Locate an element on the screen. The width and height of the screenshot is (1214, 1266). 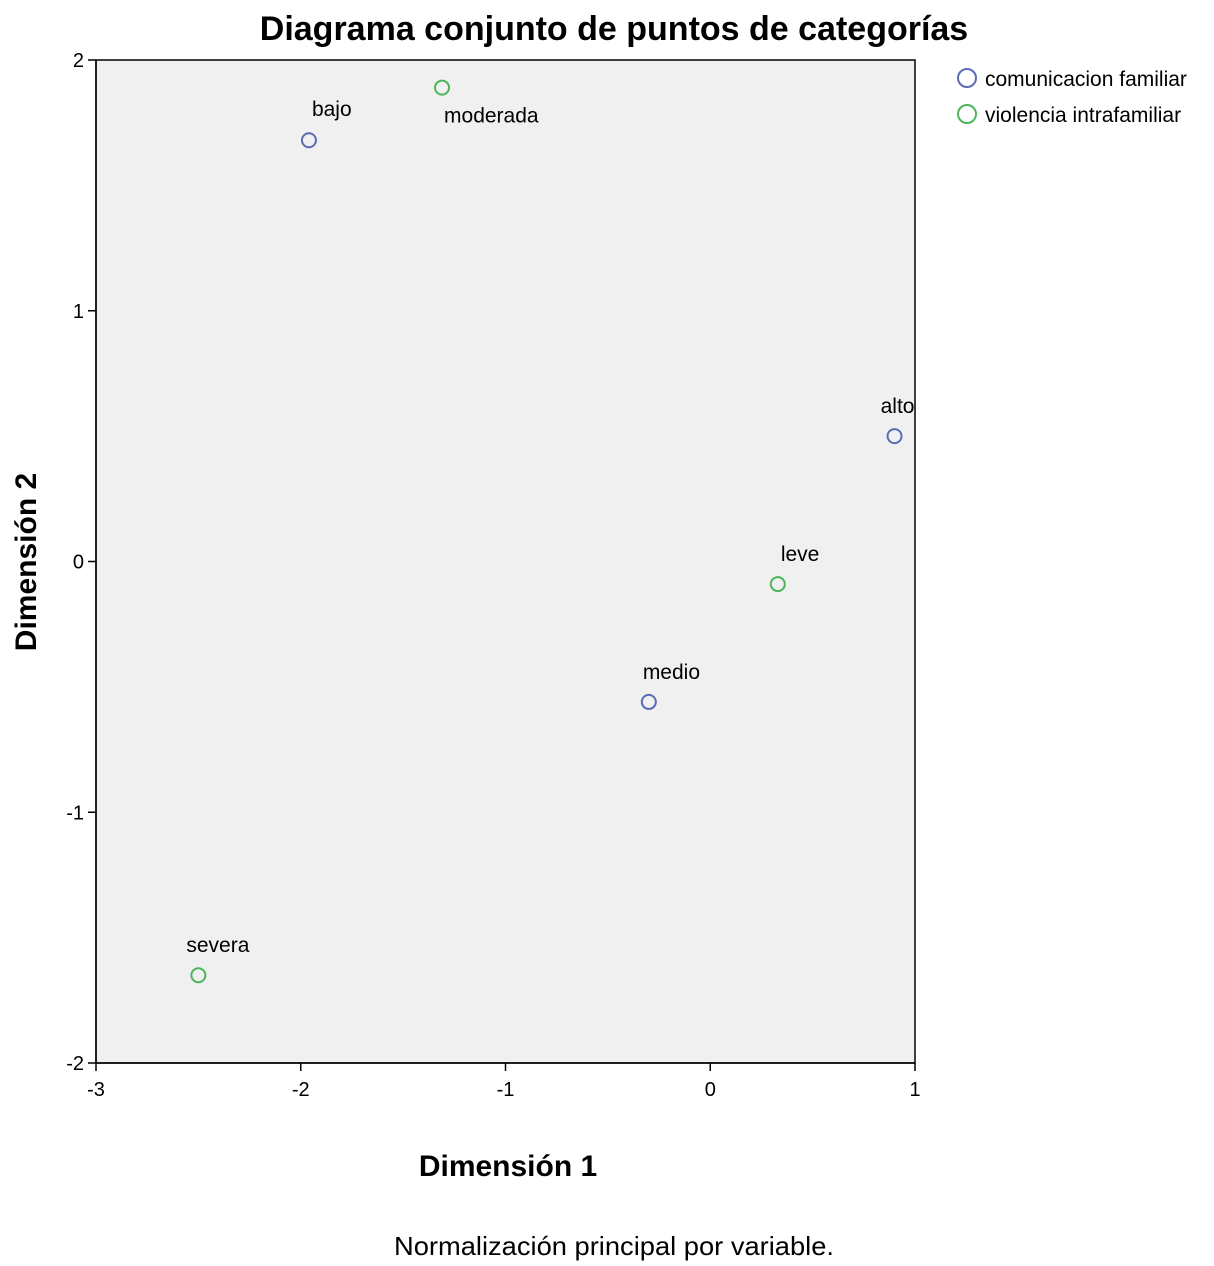
point-label-medio: medio is located at coordinates (671, 672).